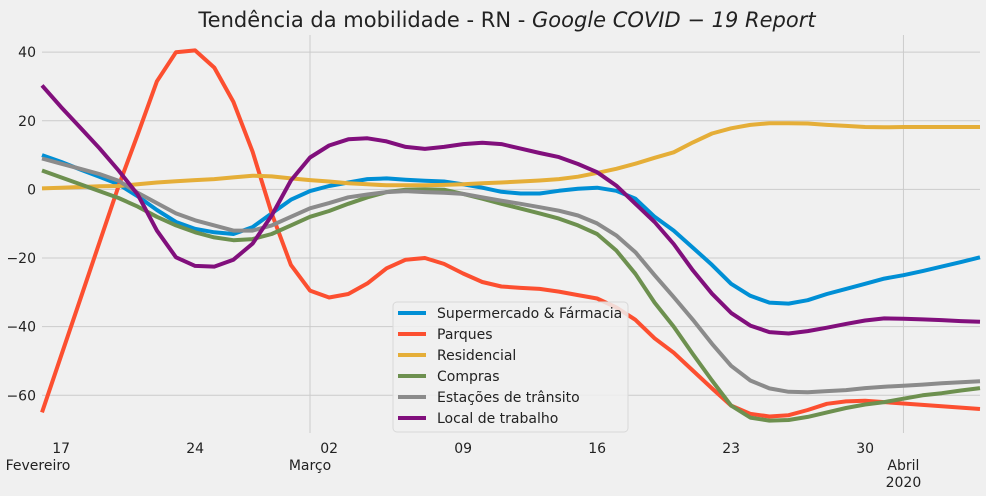  What do you see at coordinates (731, 449) in the screenshot?
I see `x-minor-tick-label: 23` at bounding box center [731, 449].